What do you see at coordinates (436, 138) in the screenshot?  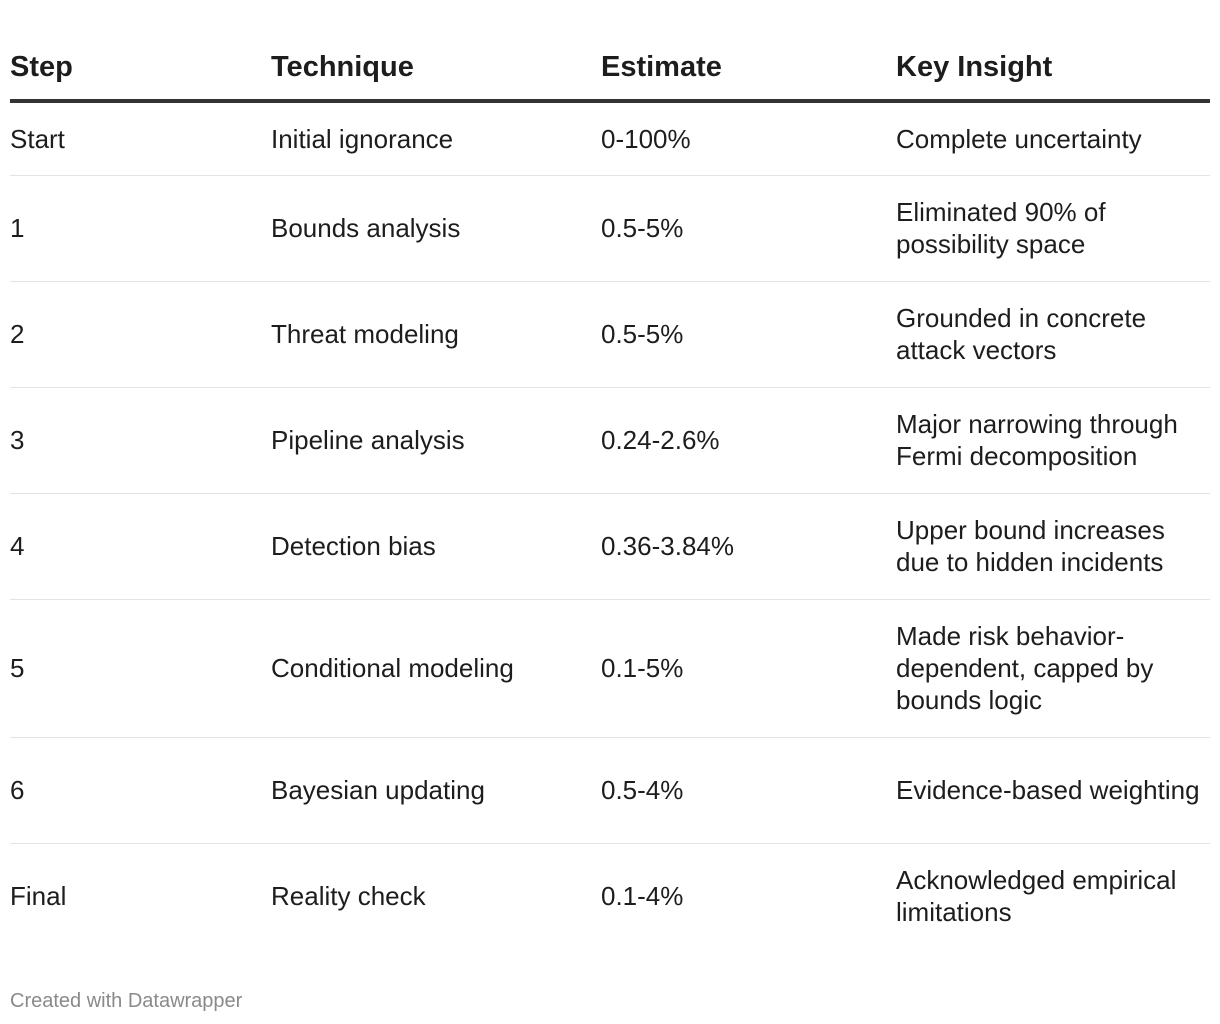 I see `cell-technique: Initial ignorance` at bounding box center [436, 138].